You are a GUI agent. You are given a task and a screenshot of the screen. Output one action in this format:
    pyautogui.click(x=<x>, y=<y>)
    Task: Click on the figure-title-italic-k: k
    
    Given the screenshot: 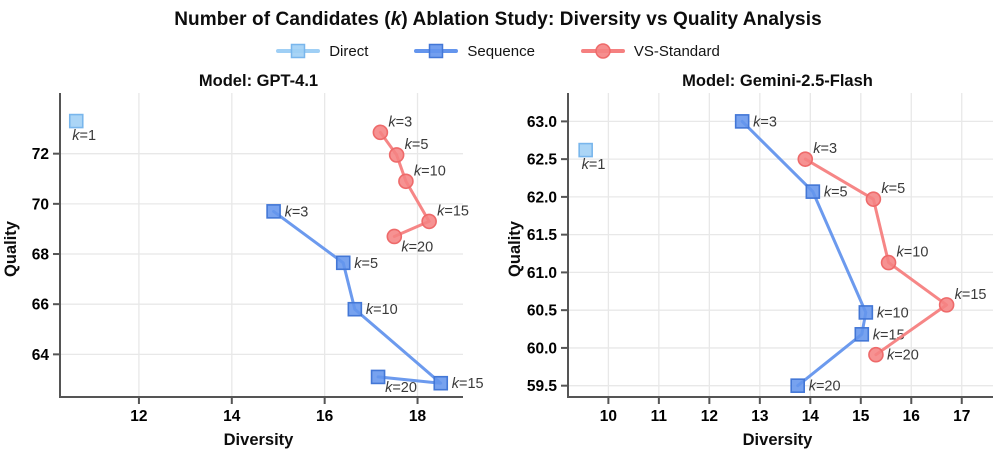 What is the action you would take?
    pyautogui.click(x=396, y=19)
    